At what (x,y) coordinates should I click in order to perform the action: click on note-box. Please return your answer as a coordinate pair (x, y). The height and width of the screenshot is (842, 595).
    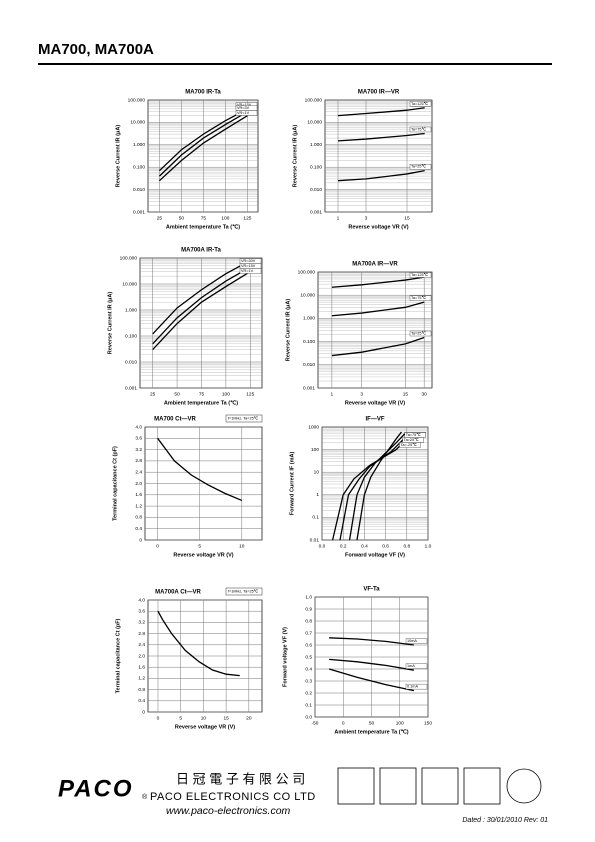
    Looking at the image, I should click on (244, 418).